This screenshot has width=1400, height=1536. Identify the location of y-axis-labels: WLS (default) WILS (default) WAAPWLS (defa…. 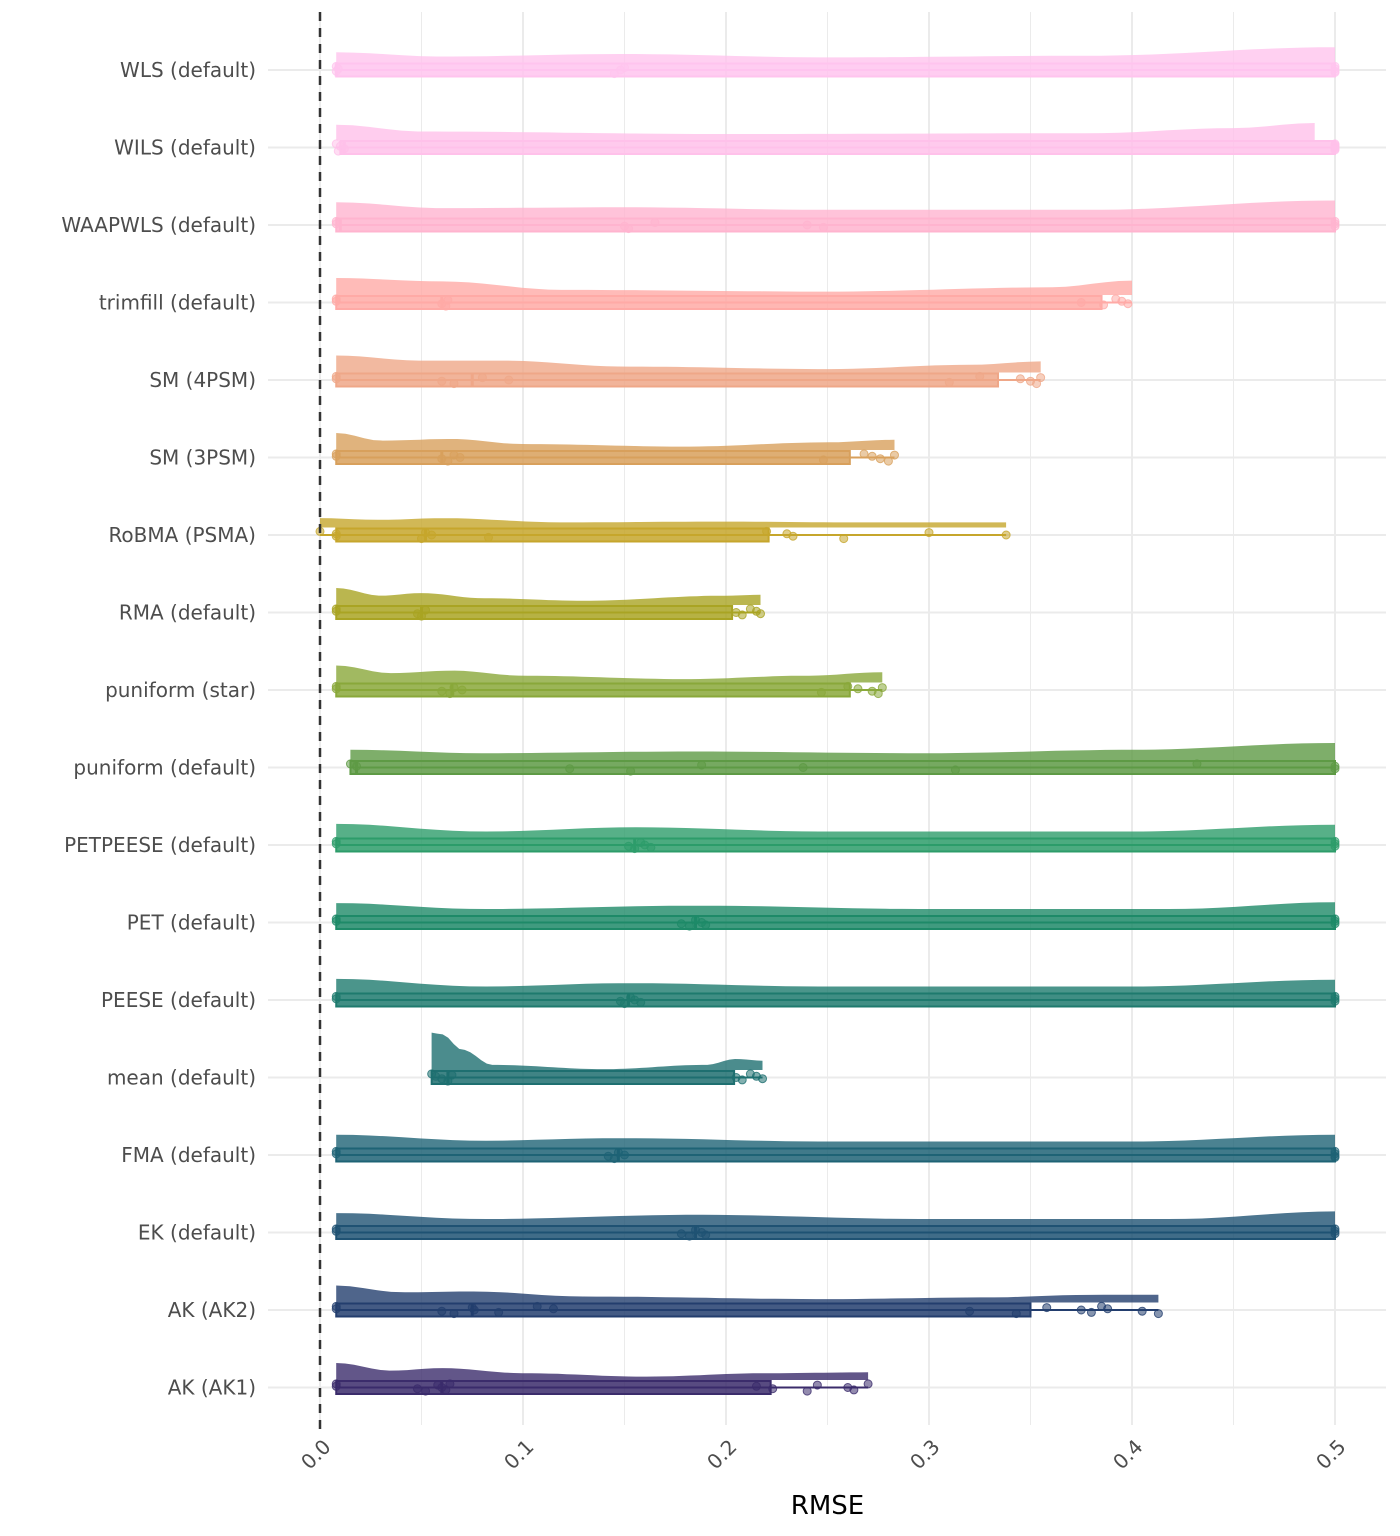
(158, 729).